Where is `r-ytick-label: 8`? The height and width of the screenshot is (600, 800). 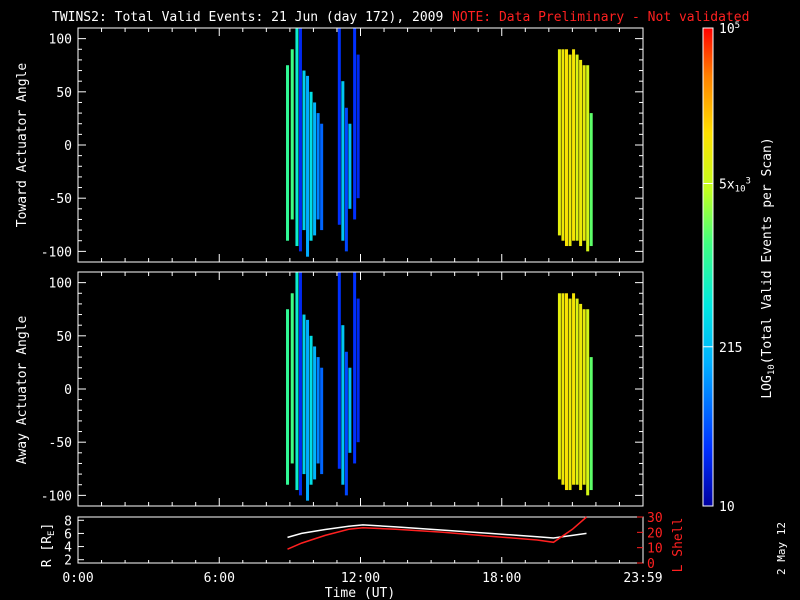 r-ytick-label: 8 is located at coordinates (68, 521).